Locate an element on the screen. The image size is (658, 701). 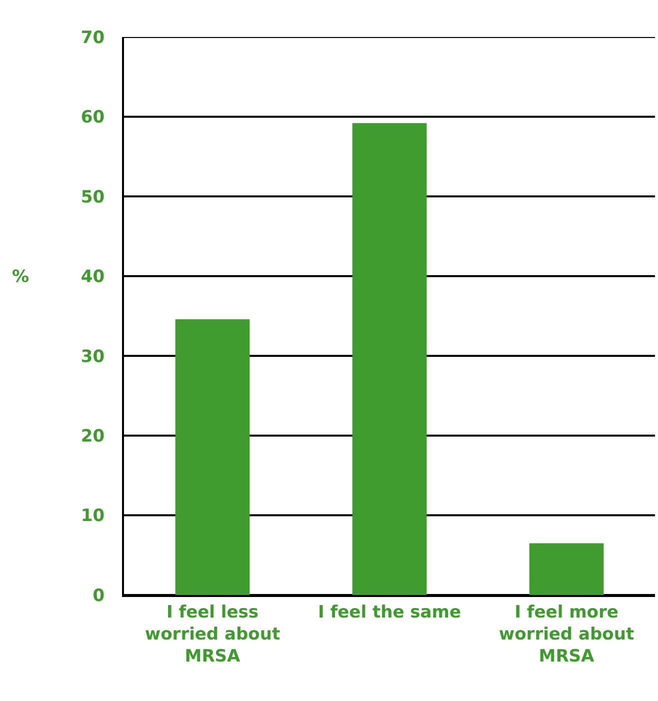
x-tick-label: I feel the same is located at coordinates (389, 612).